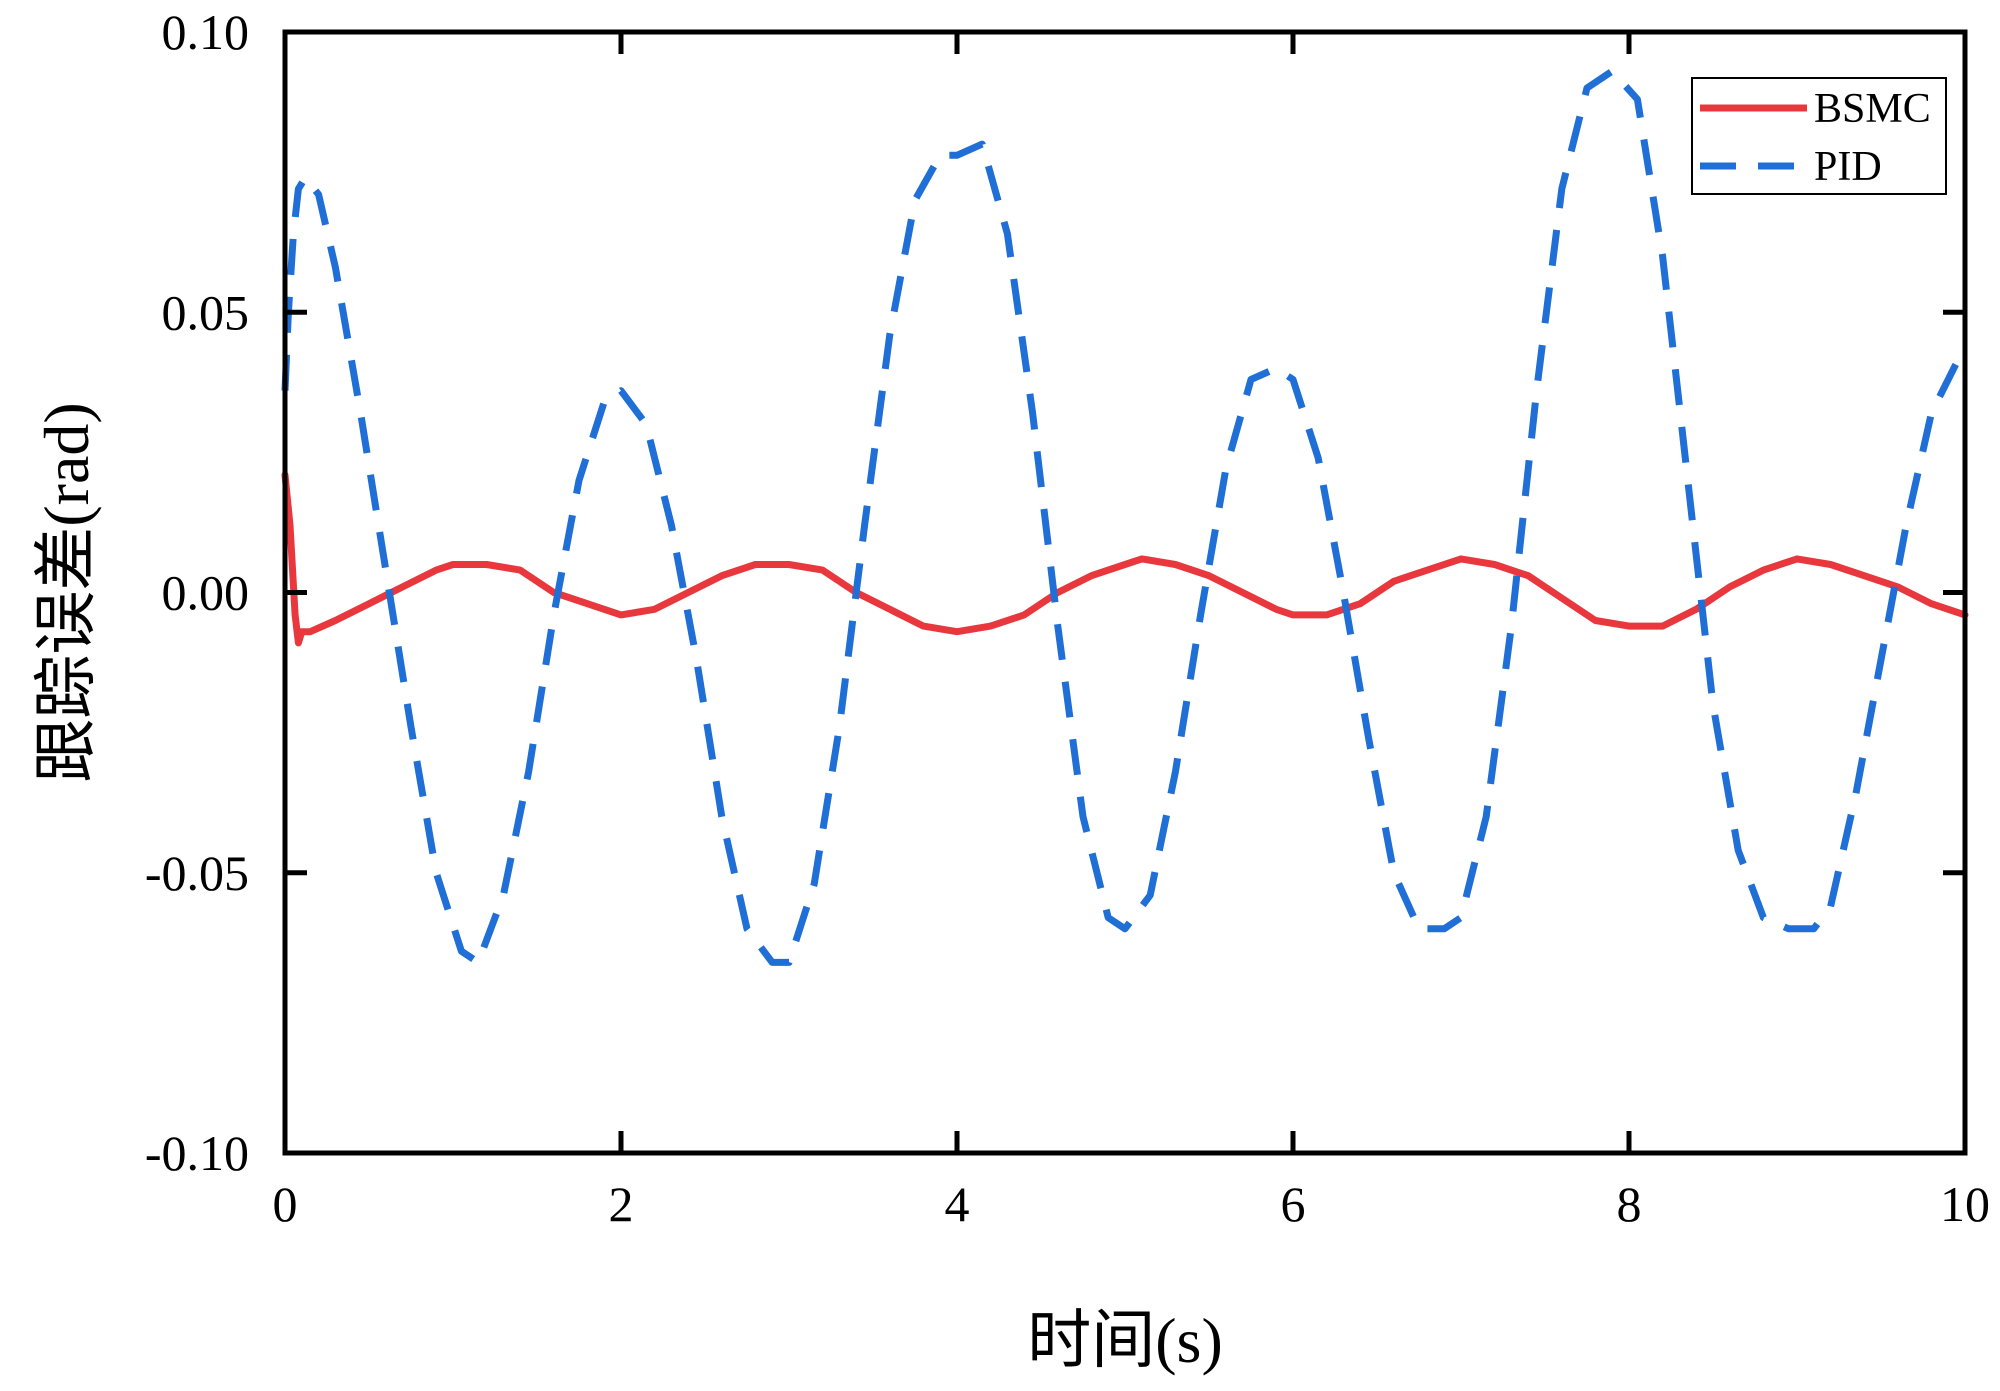 This screenshot has height=1391, width=2000. I want to click on y-tick-label: 0.00, so click(206, 593).